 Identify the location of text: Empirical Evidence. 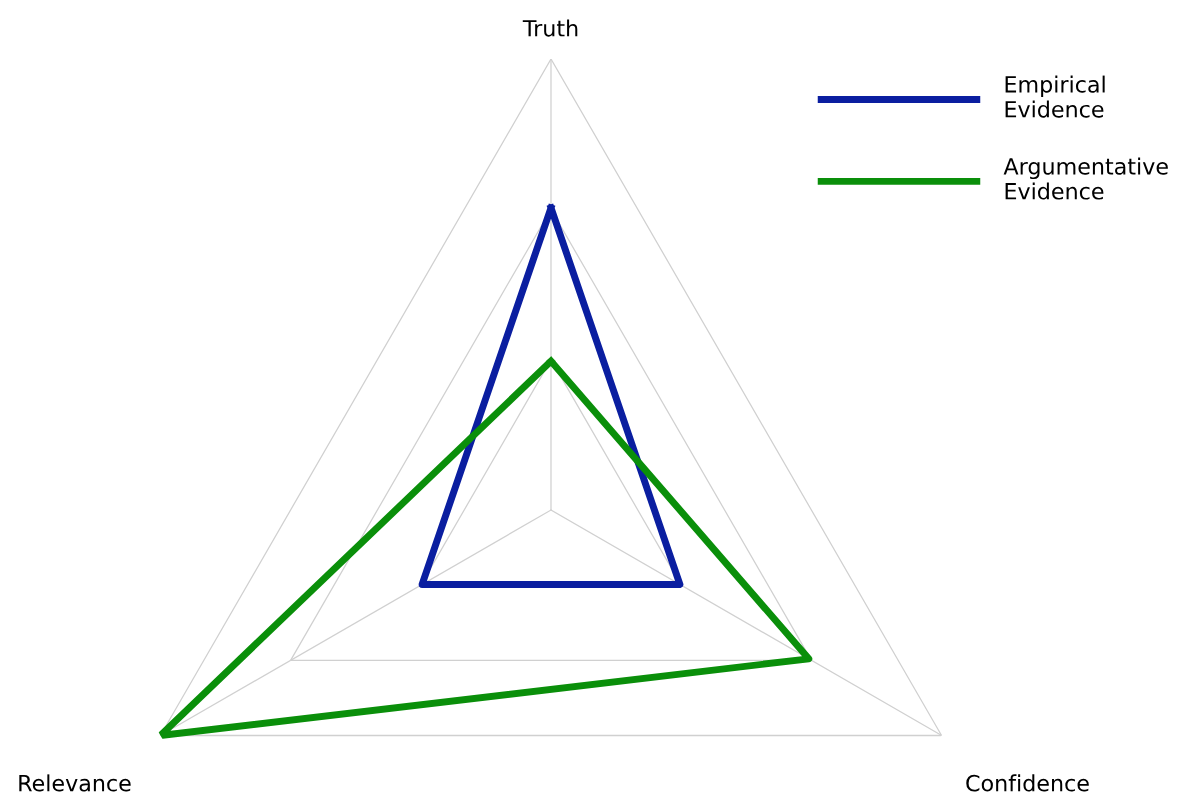
(1055, 96).